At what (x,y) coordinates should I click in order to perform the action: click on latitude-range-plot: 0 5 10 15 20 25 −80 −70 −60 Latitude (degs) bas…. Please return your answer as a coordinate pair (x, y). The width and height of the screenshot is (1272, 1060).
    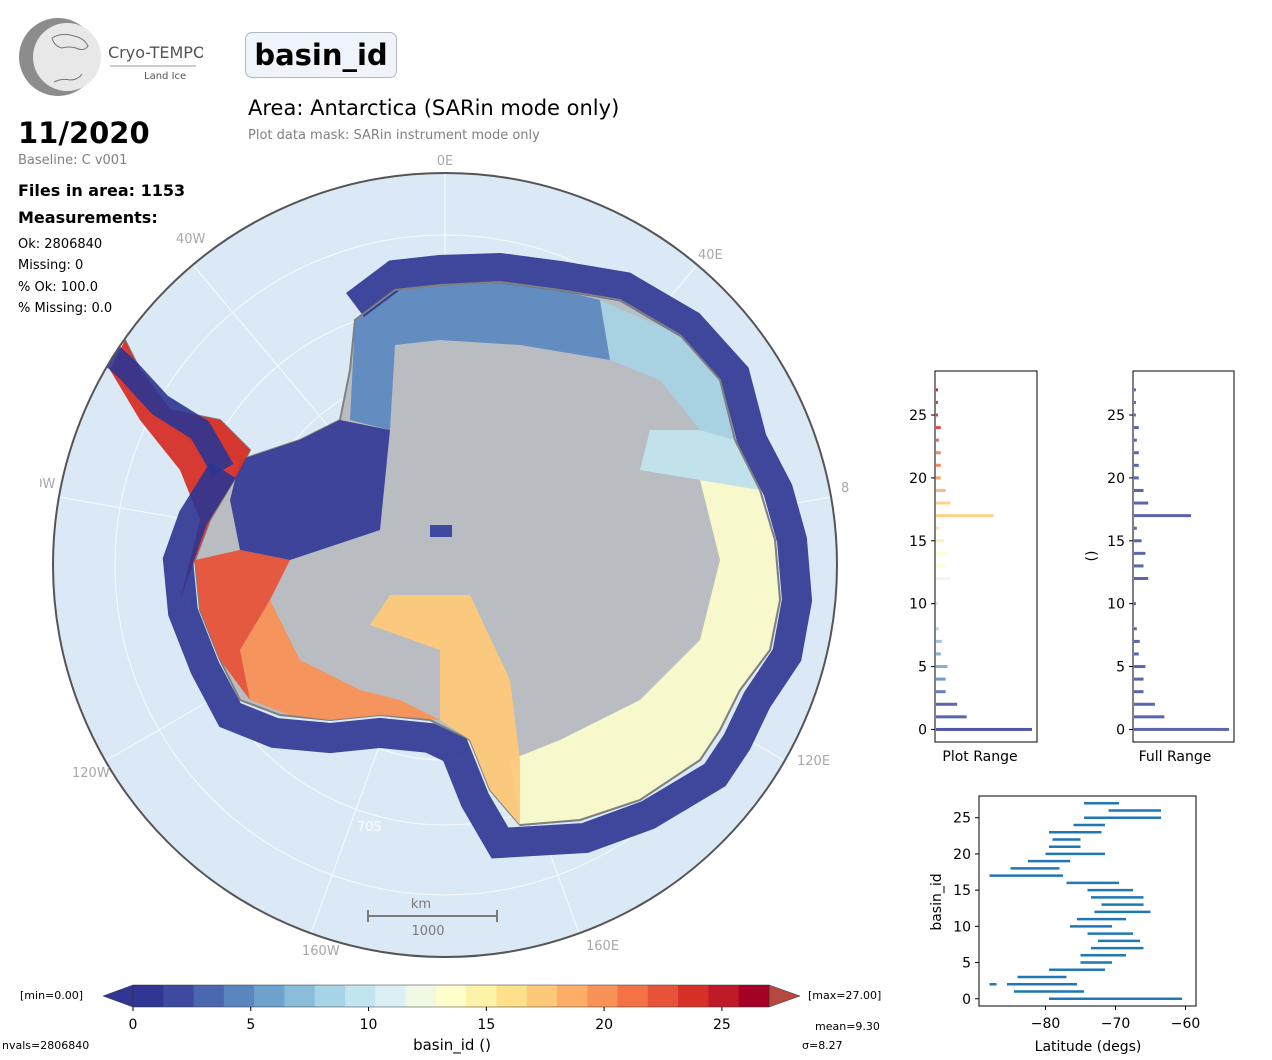
    Looking at the image, I should click on (1065, 925).